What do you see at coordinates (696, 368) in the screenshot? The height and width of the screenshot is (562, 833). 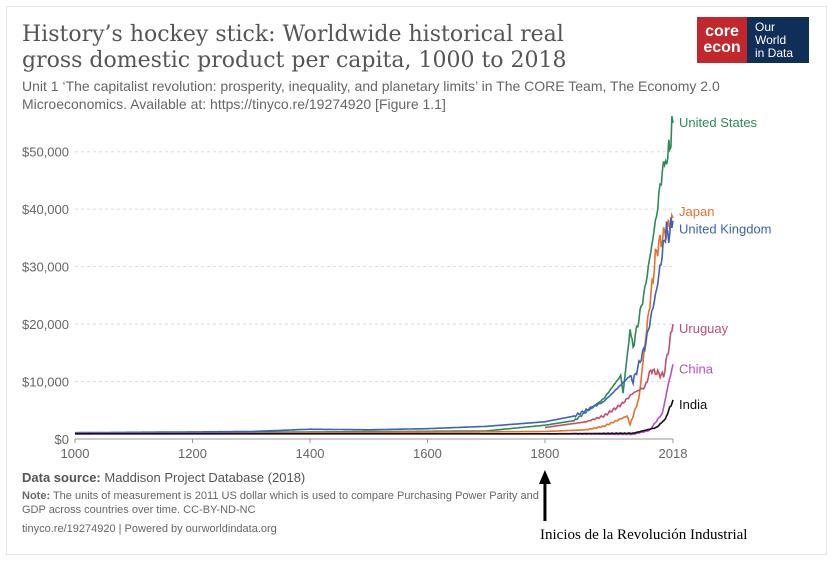 I see `series-label: China` at bounding box center [696, 368].